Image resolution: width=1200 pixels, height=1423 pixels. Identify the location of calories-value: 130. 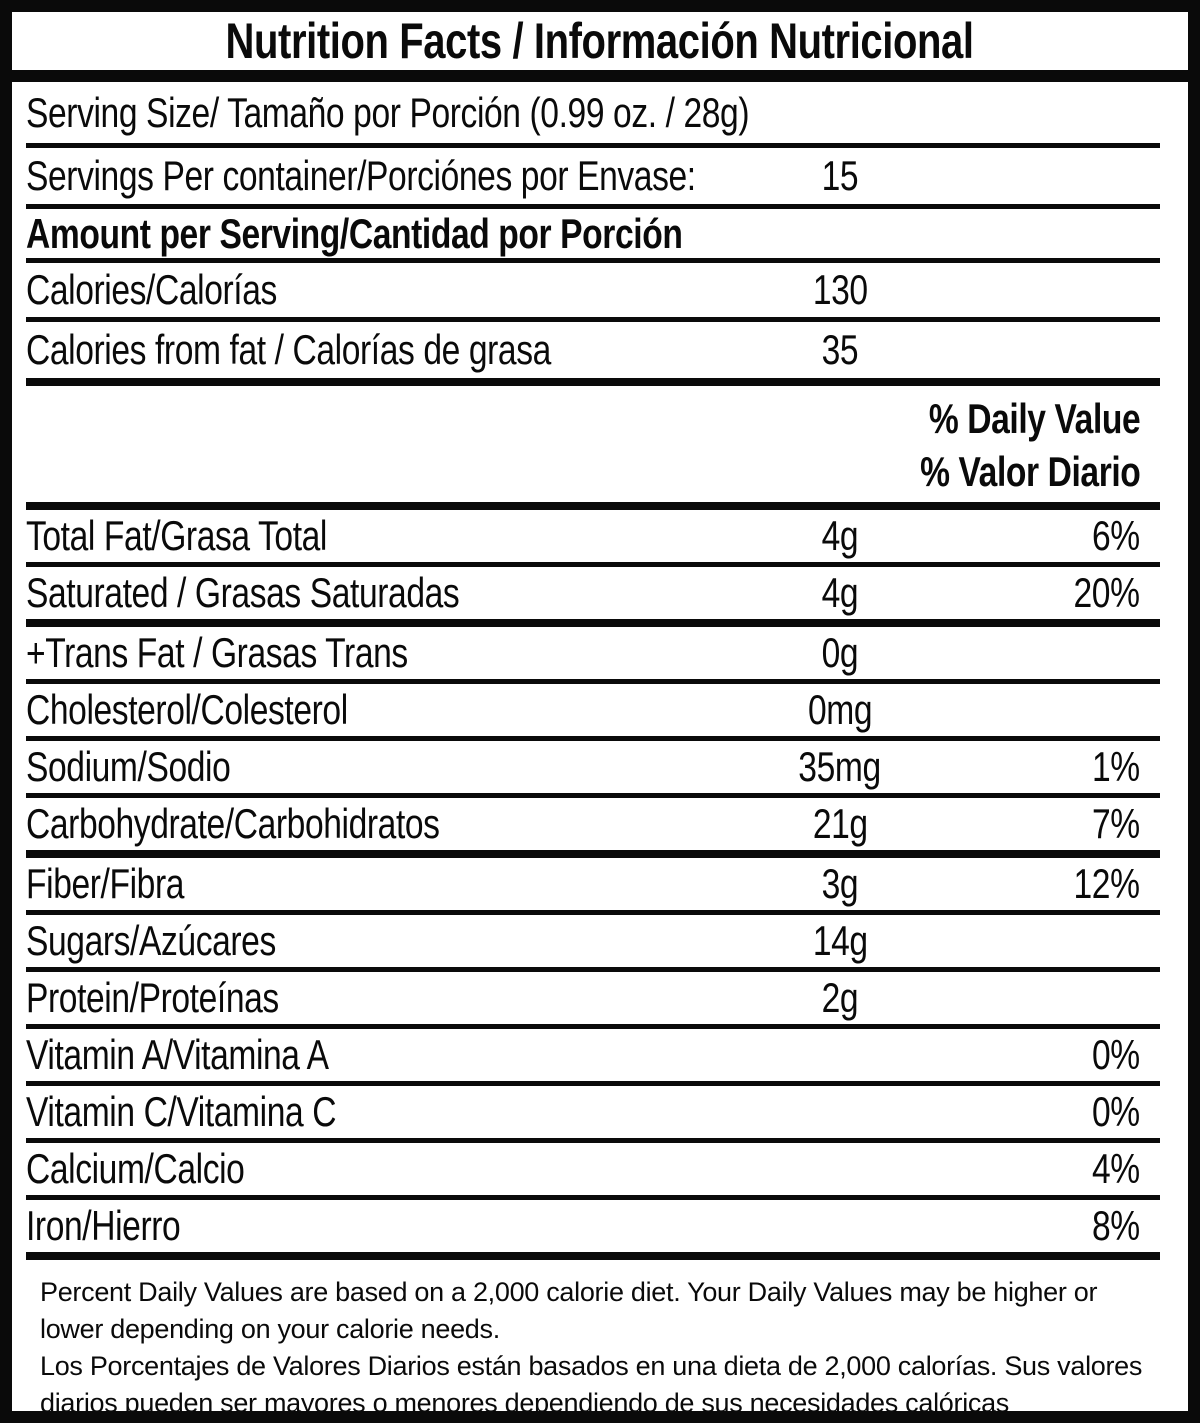
(840, 289).